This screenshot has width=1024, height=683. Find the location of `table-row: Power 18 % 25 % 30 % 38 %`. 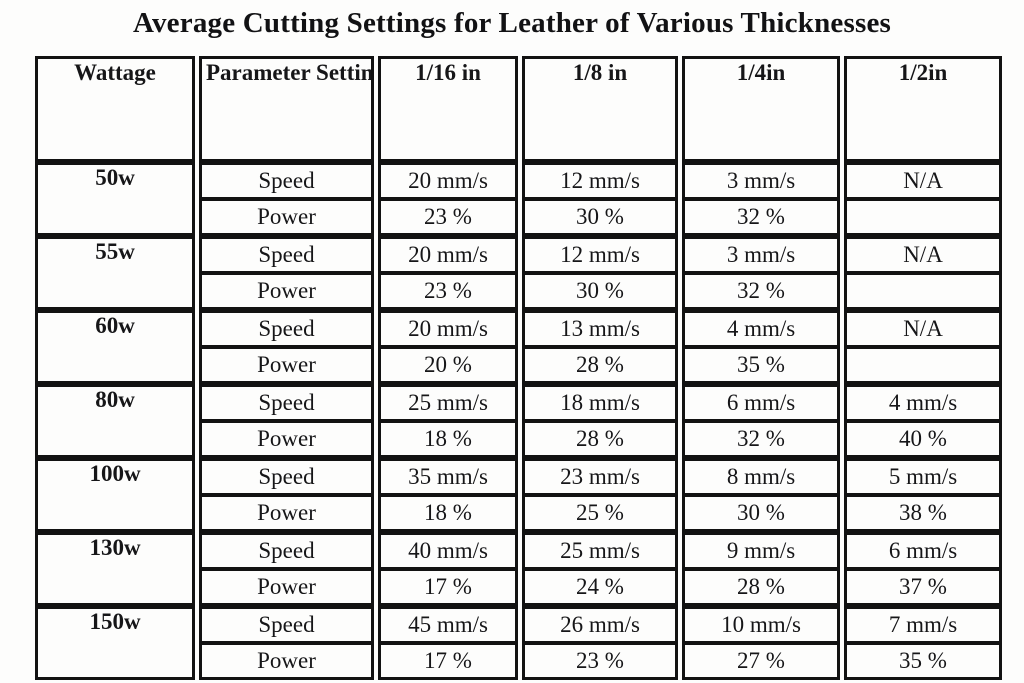

table-row: Power 18 % 25 % 30 % 38 % is located at coordinates (518, 513).